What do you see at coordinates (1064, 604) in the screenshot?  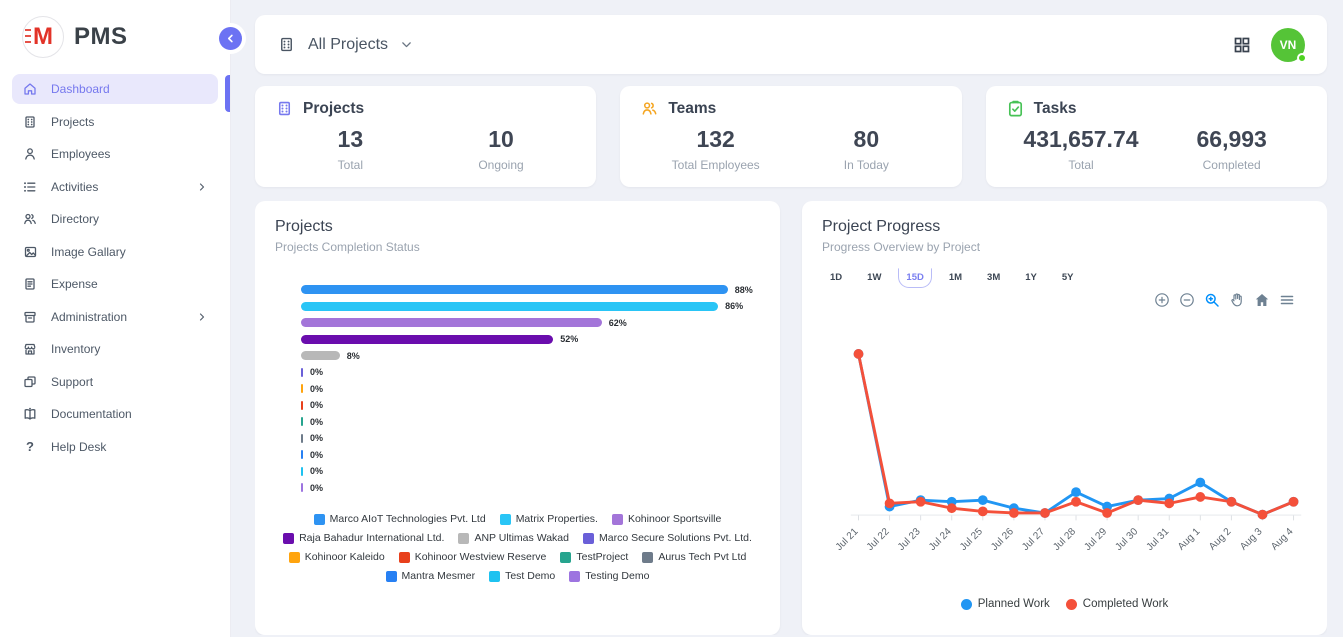 I see `line-chart-legend: Planned Work Completed Work` at bounding box center [1064, 604].